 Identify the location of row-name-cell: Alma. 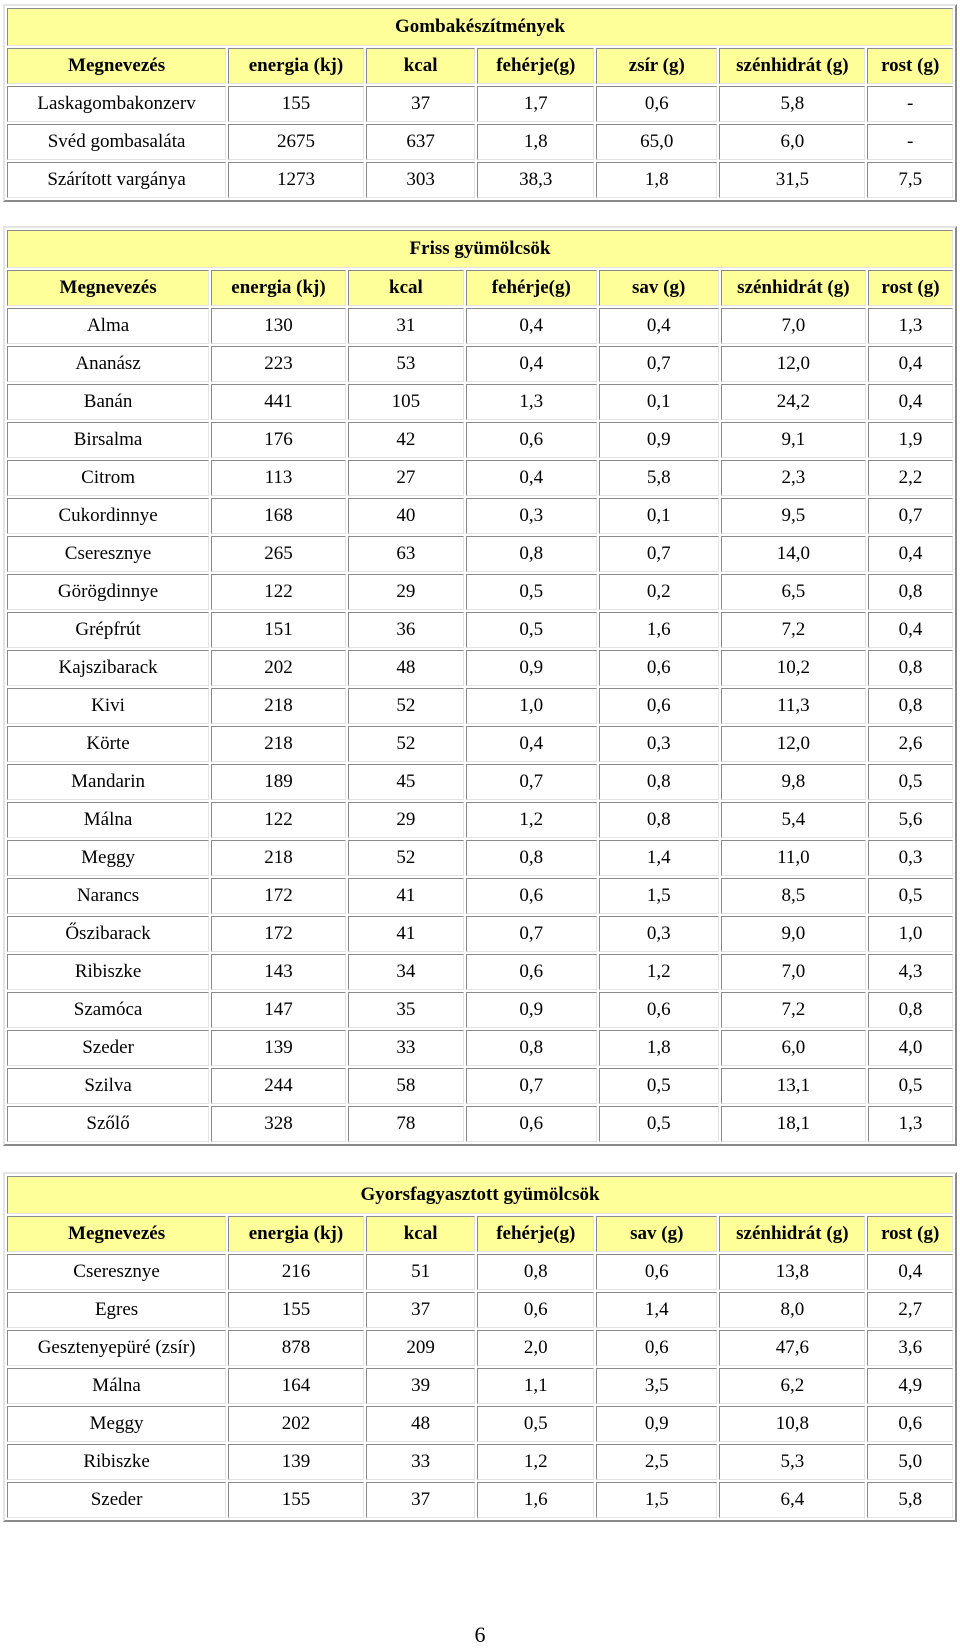
(108, 326).